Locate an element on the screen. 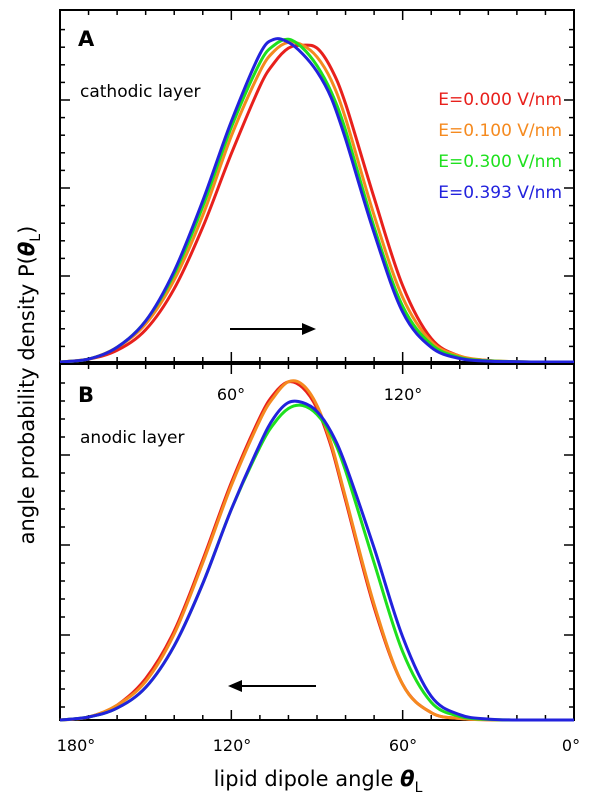  tick-label: 180° is located at coordinates (76, 745).